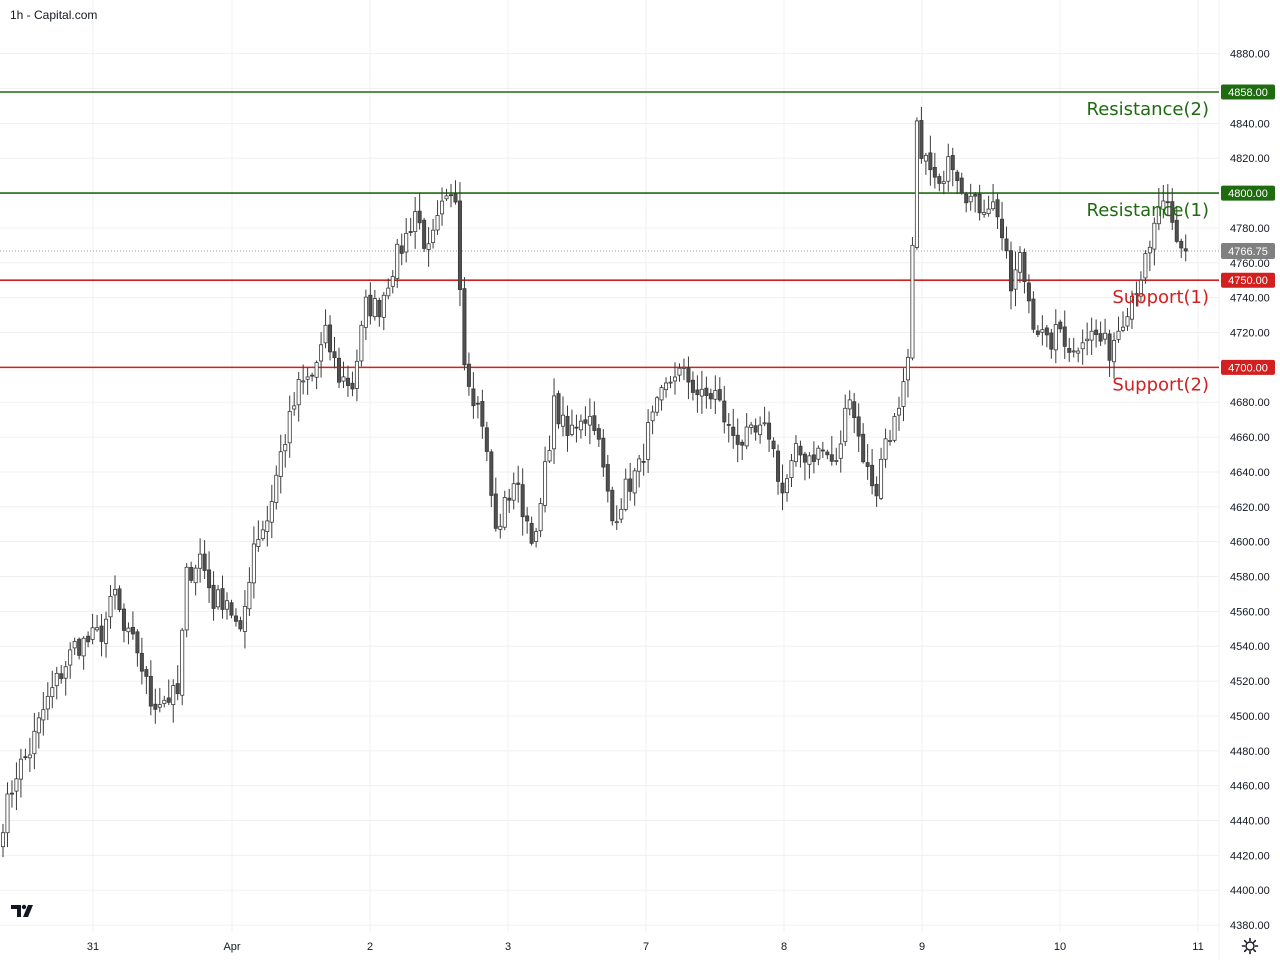 The height and width of the screenshot is (960, 1280). I want to click on y-tick-label: 4680.00, so click(1250, 403).